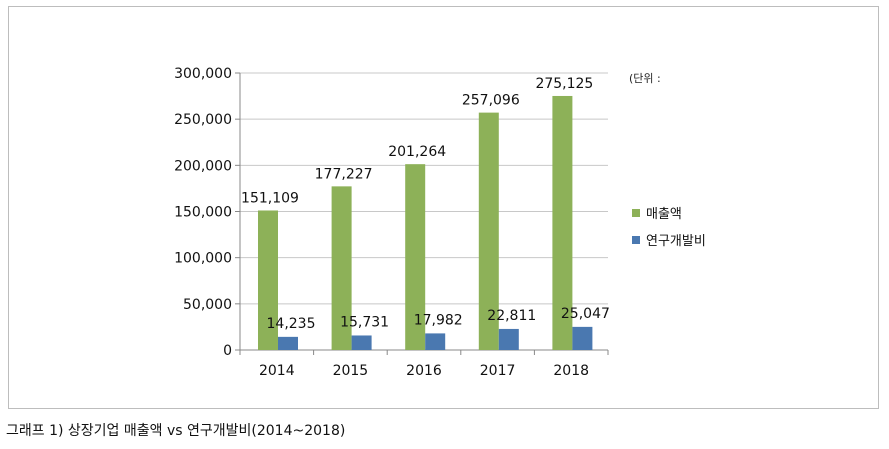 The height and width of the screenshot is (449, 889). I want to click on legend-swatch-rnd, so click(636, 239).